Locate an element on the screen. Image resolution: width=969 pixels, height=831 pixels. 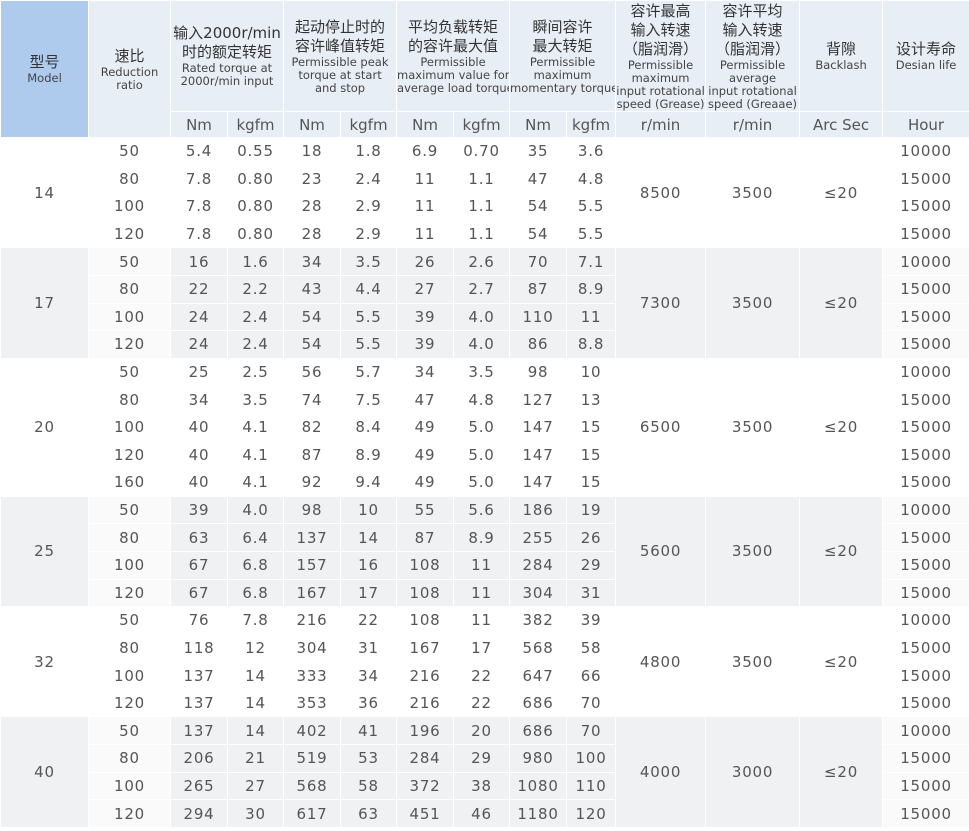
torque-cell: 39 is located at coordinates (425, 344).